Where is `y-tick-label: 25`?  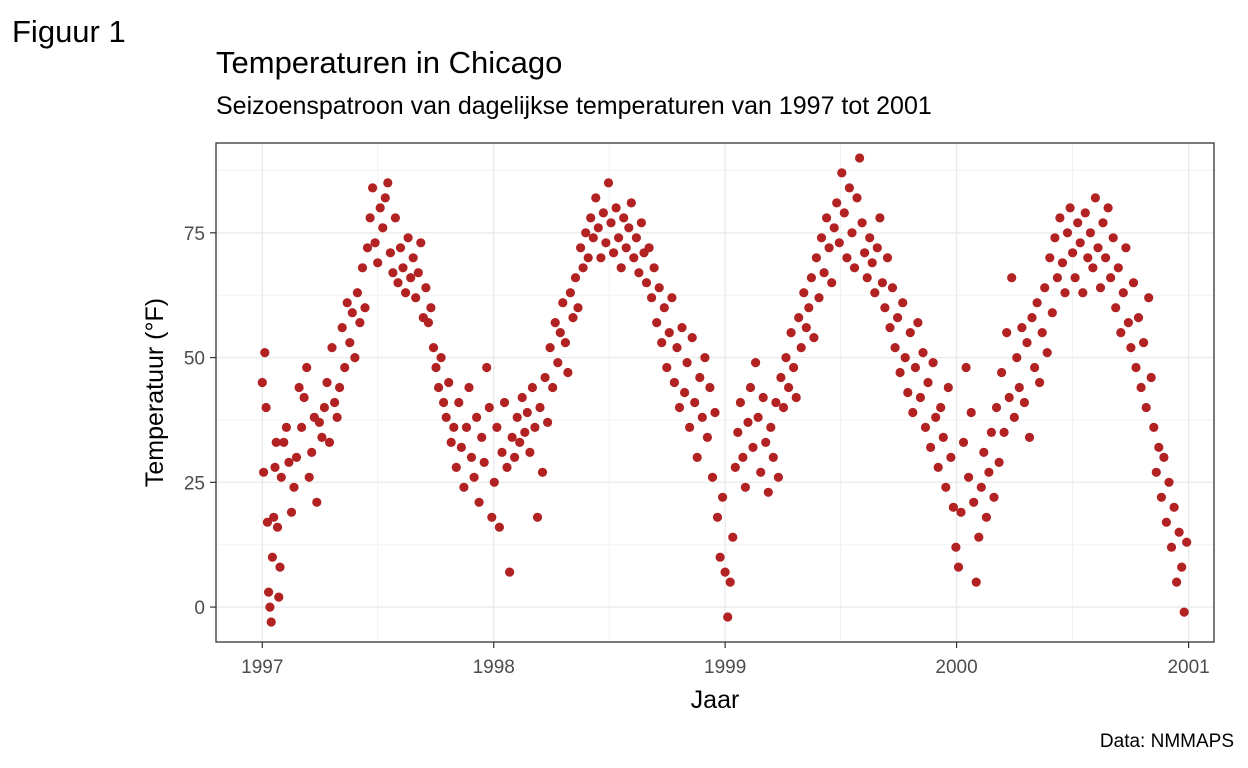
y-tick-label: 25 is located at coordinates (194, 483).